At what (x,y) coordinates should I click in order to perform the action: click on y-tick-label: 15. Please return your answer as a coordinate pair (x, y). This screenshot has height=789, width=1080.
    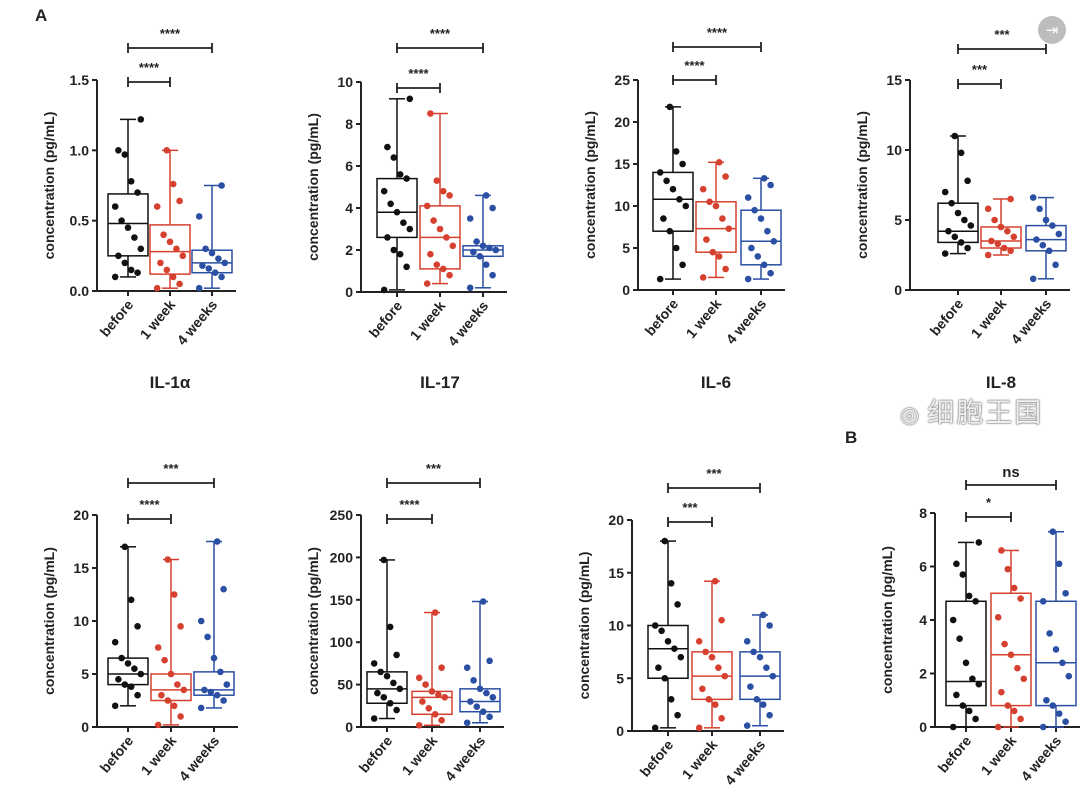
    Looking at the image, I should click on (616, 573).